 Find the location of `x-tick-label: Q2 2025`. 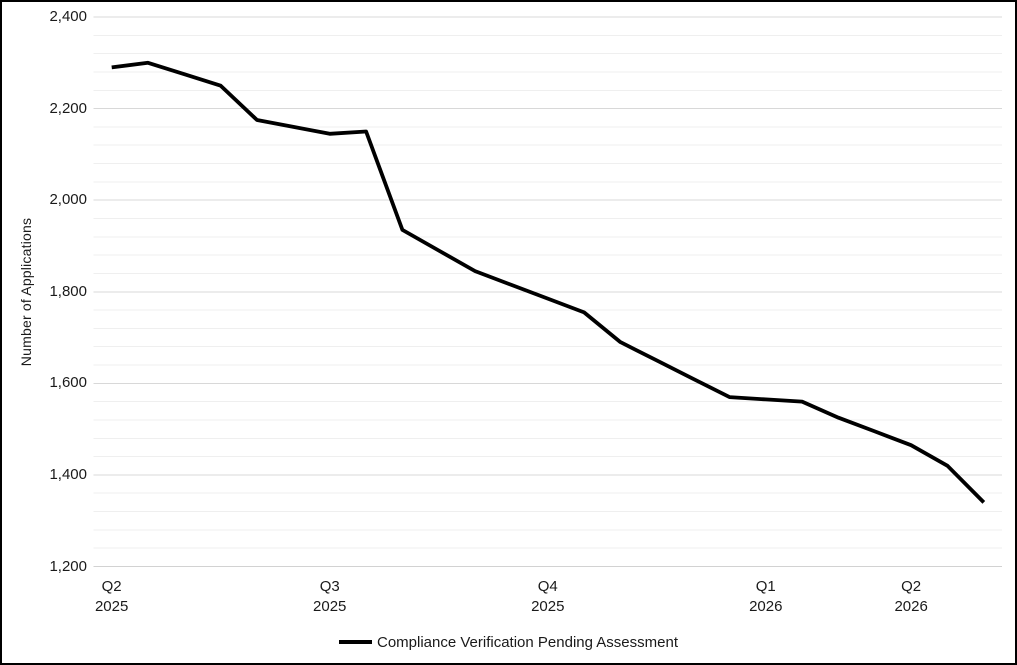

x-tick-label: Q2 2025 is located at coordinates (112, 597).